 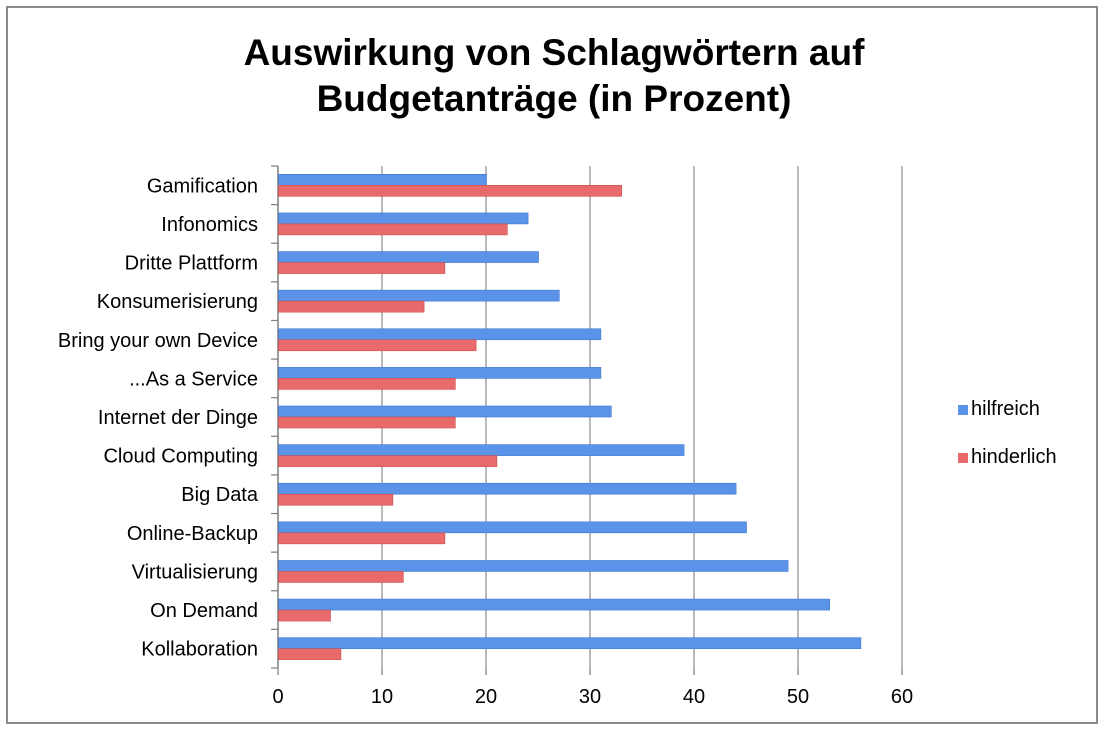 I want to click on category-label: On Demand, so click(x=204, y=611).